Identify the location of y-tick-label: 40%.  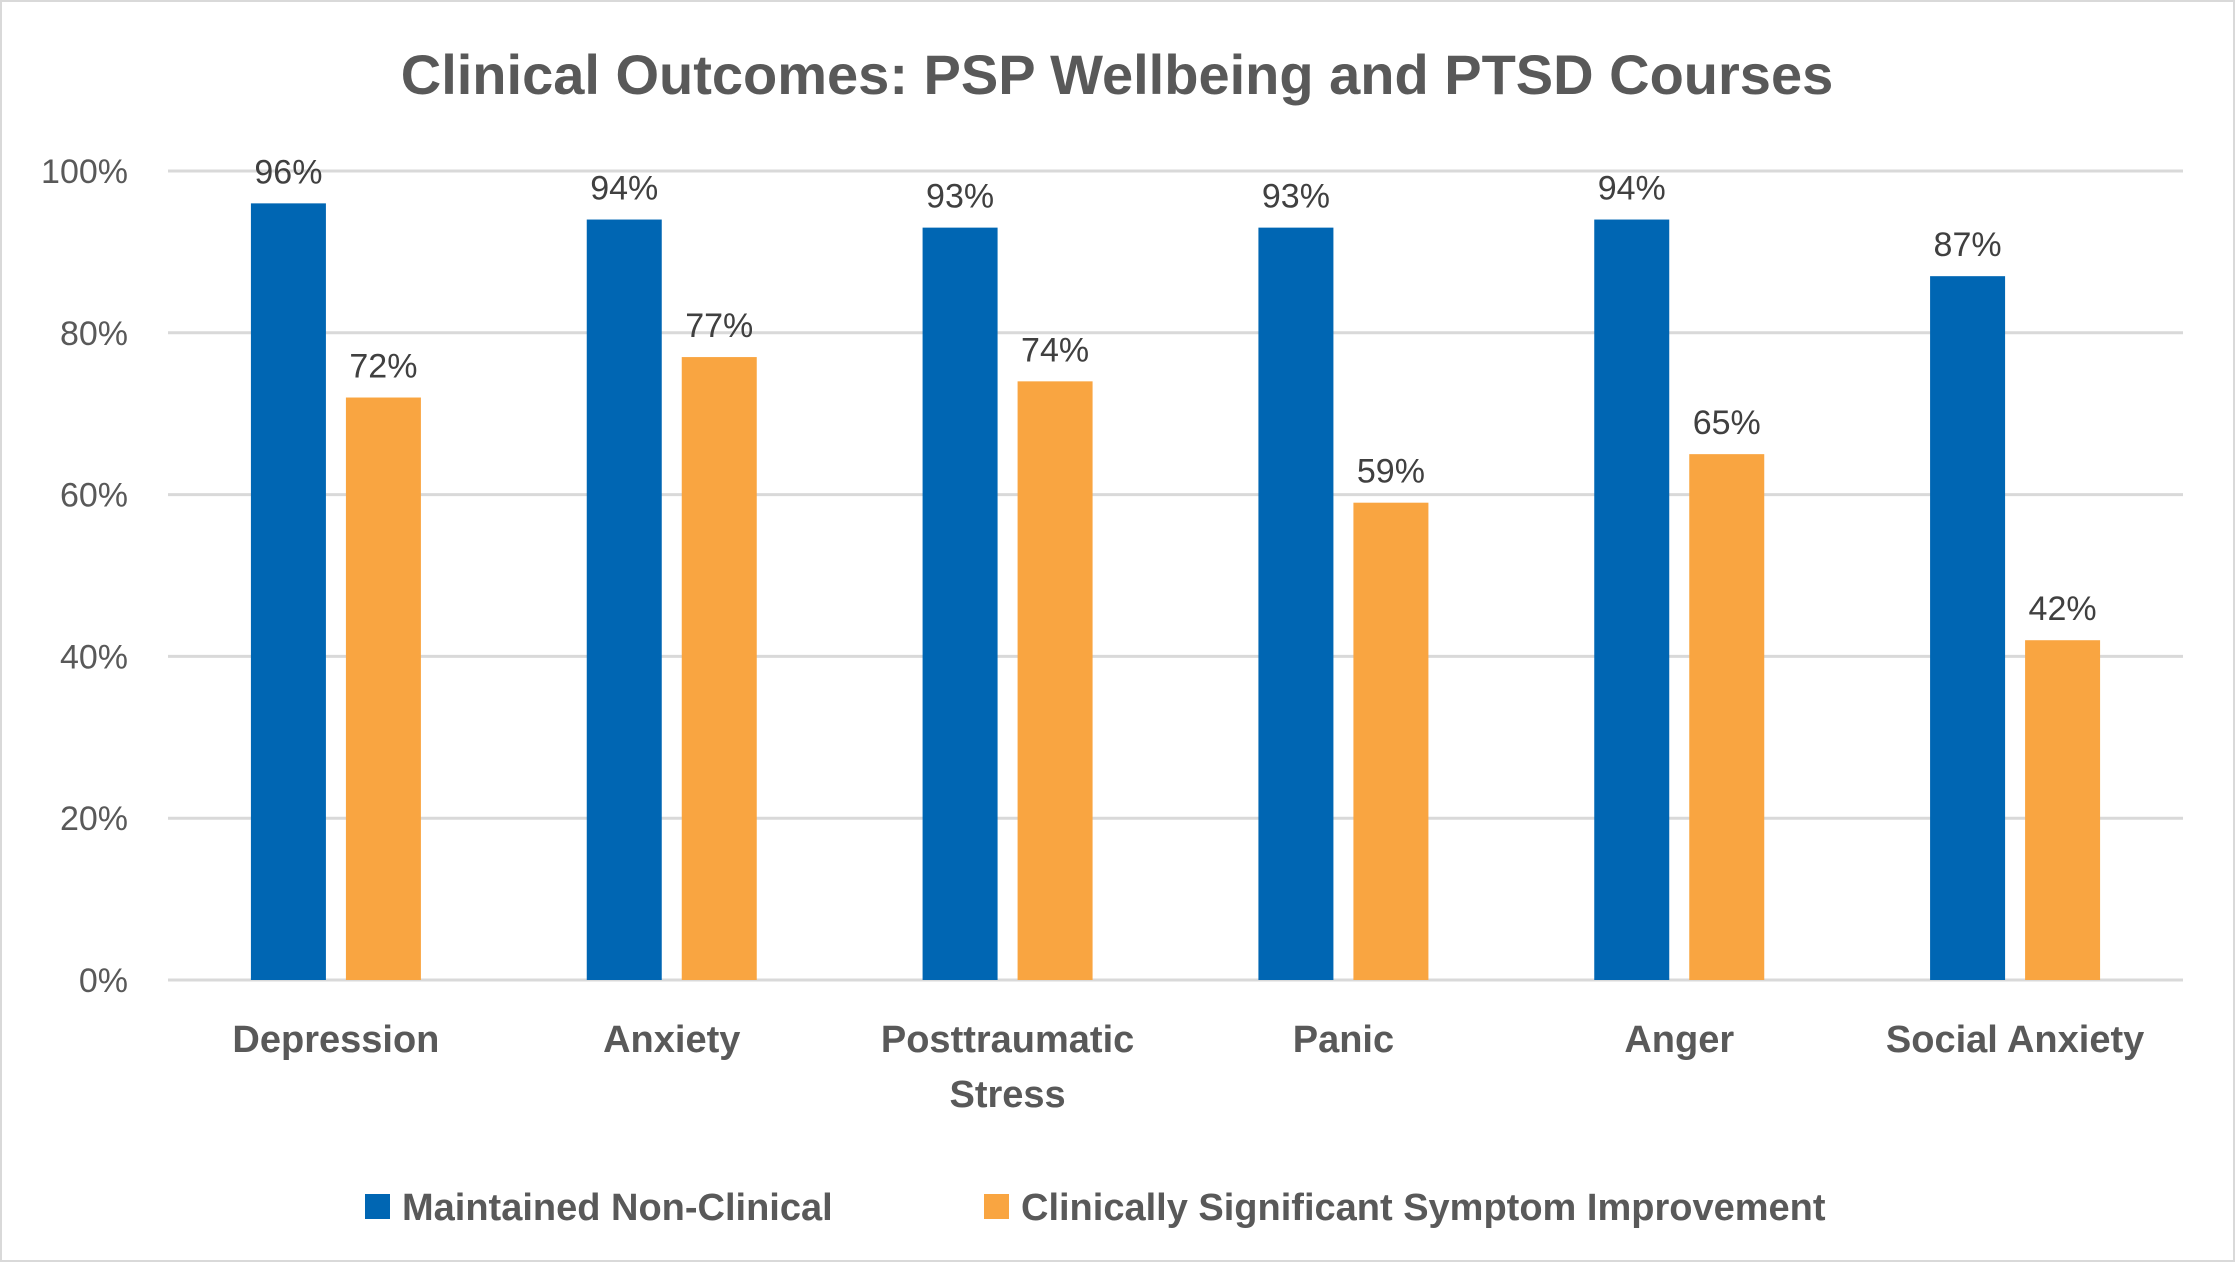
(94, 657).